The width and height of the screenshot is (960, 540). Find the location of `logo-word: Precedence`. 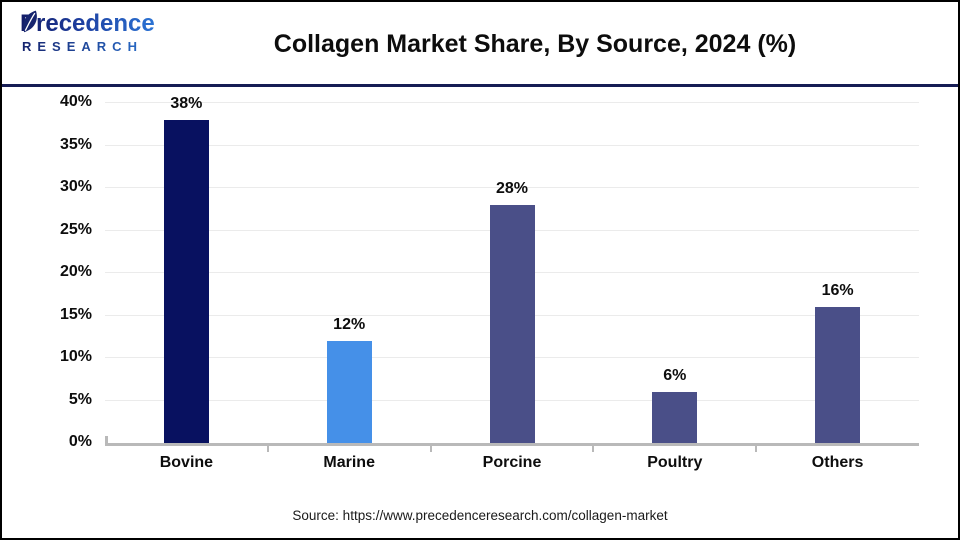

logo-word: Precedence is located at coordinates (104, 24).